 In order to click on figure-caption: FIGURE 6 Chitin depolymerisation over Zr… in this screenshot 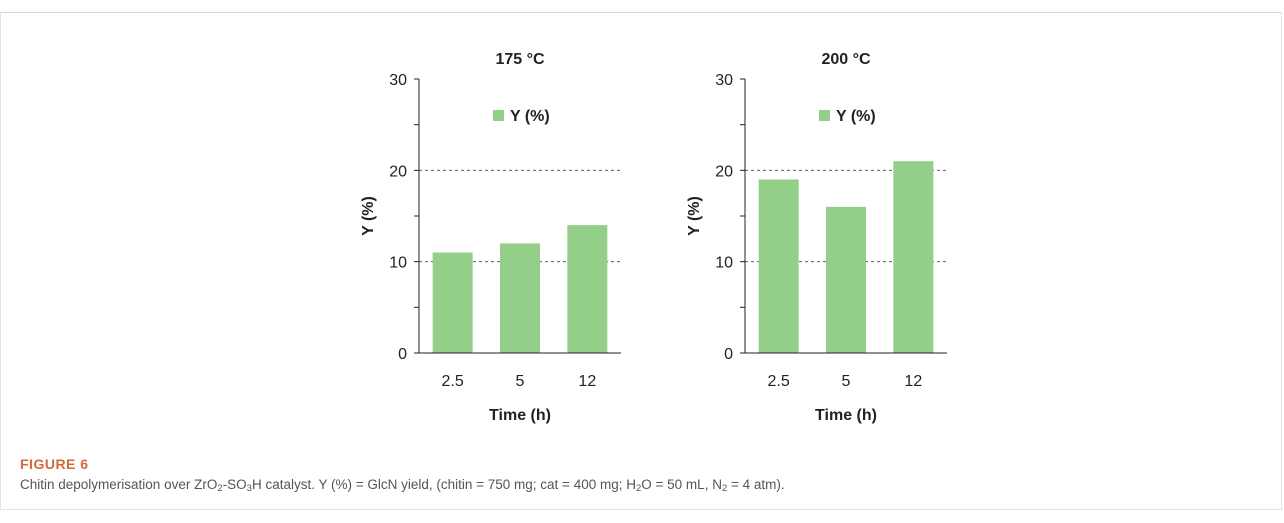, I will do `click(640, 475)`.